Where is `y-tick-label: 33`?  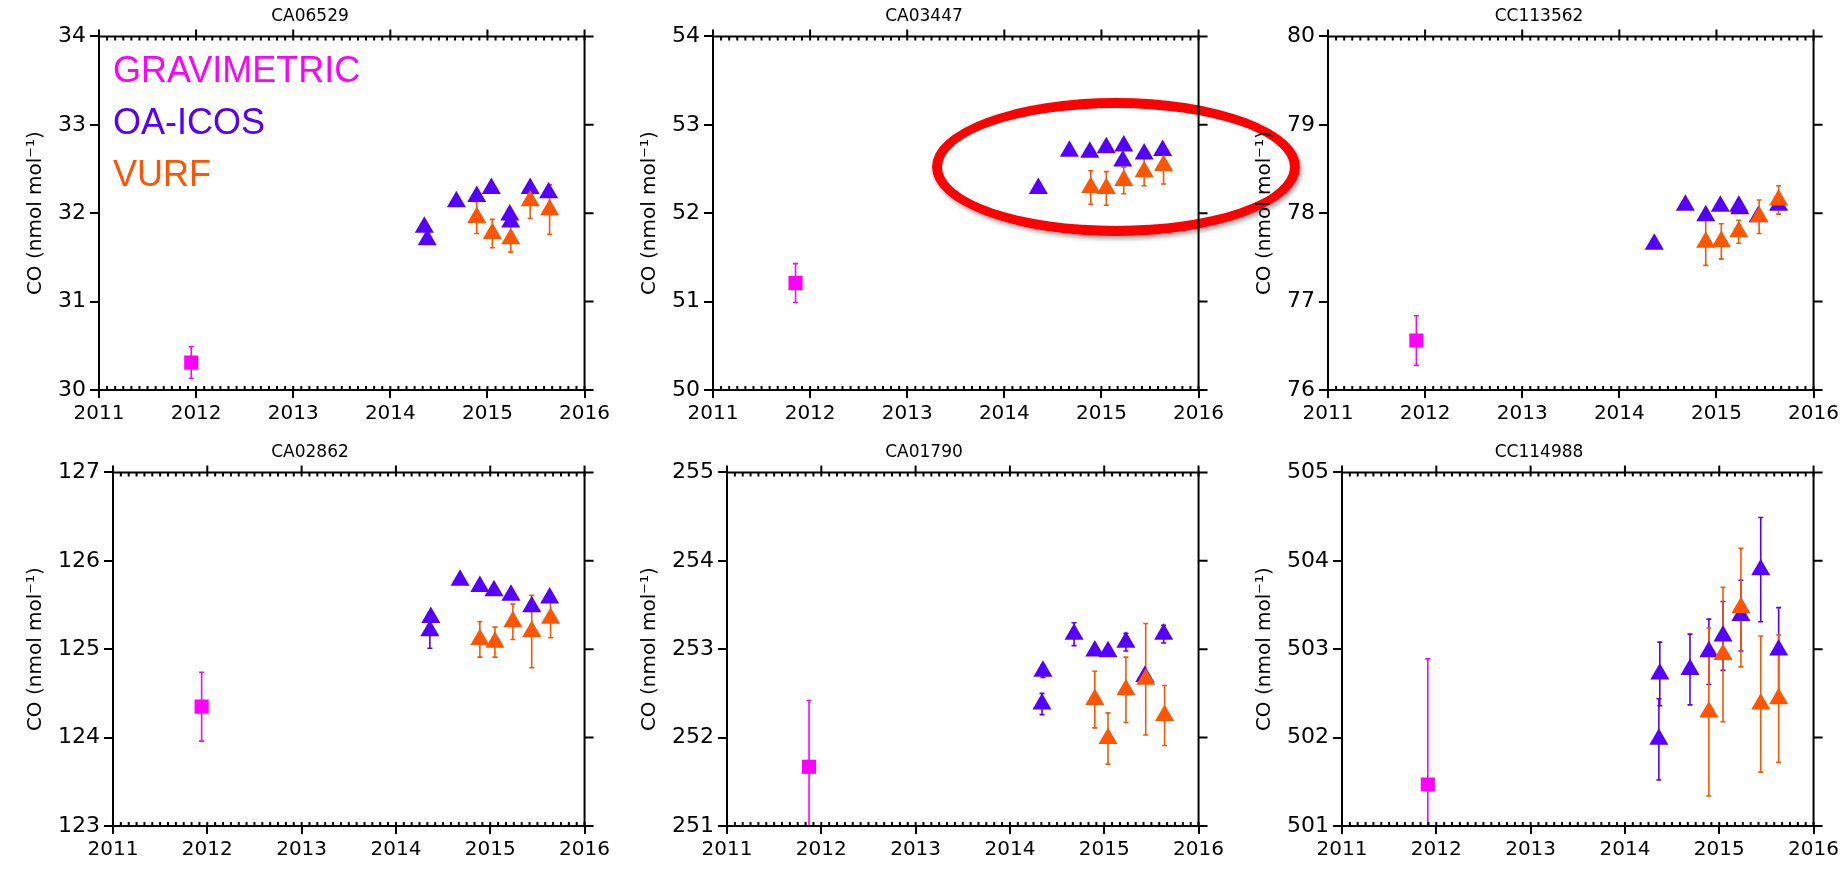 y-tick-label: 33 is located at coordinates (71, 123).